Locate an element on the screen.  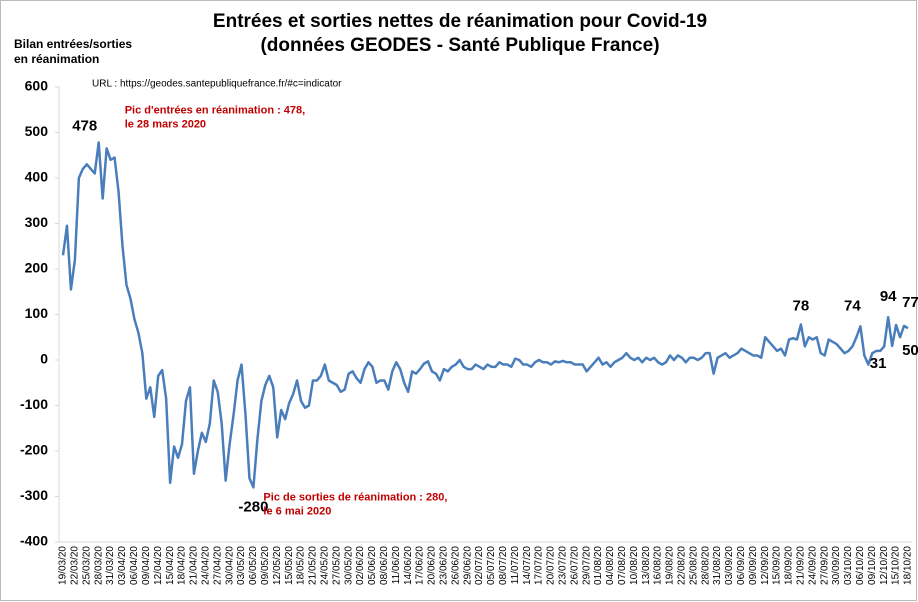
annotation: le 6 mai 2020 is located at coordinates (297, 511).